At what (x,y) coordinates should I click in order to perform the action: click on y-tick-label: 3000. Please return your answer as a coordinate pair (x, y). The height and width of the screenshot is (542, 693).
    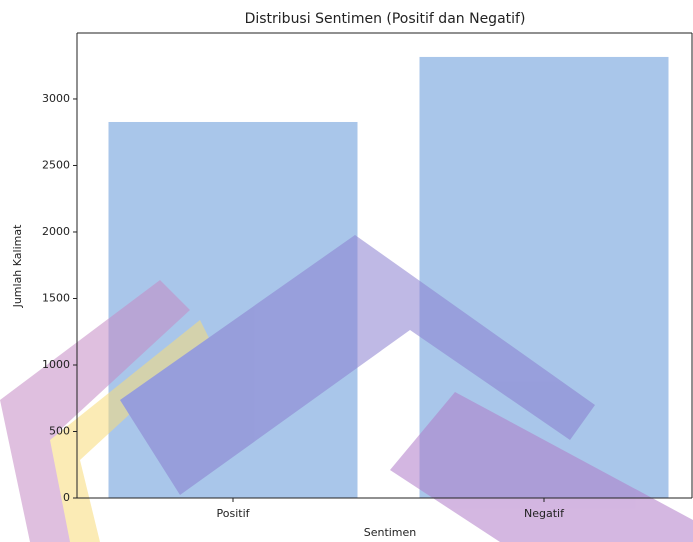
    Looking at the image, I should click on (56, 98).